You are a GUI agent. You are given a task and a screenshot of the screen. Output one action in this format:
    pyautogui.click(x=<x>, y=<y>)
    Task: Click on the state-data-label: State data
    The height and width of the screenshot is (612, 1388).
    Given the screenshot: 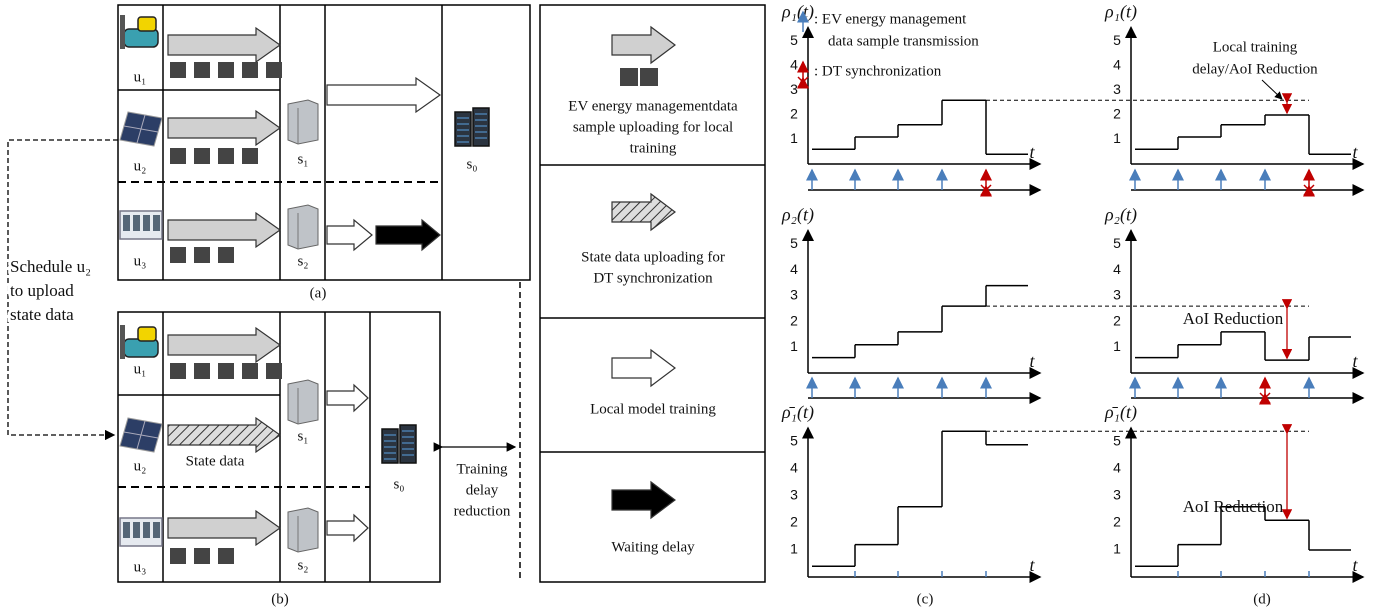 What is the action you would take?
    pyautogui.click(x=215, y=461)
    